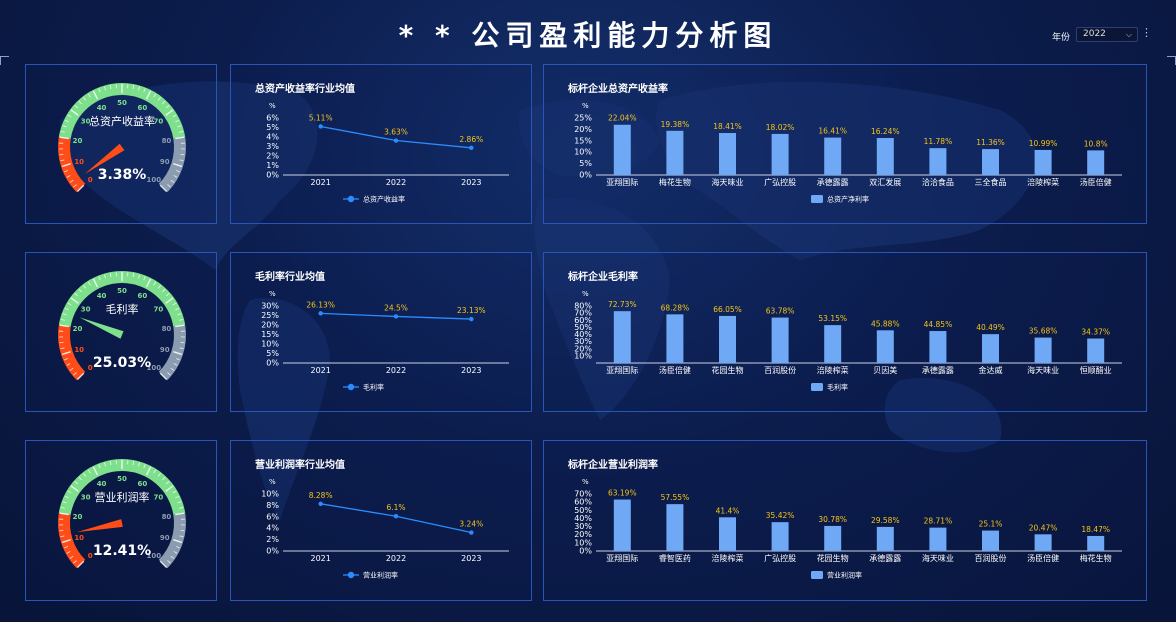 This screenshot has height=622, width=1176. I want to click on x-tick-label: 涪陵榨菜, so click(728, 558).